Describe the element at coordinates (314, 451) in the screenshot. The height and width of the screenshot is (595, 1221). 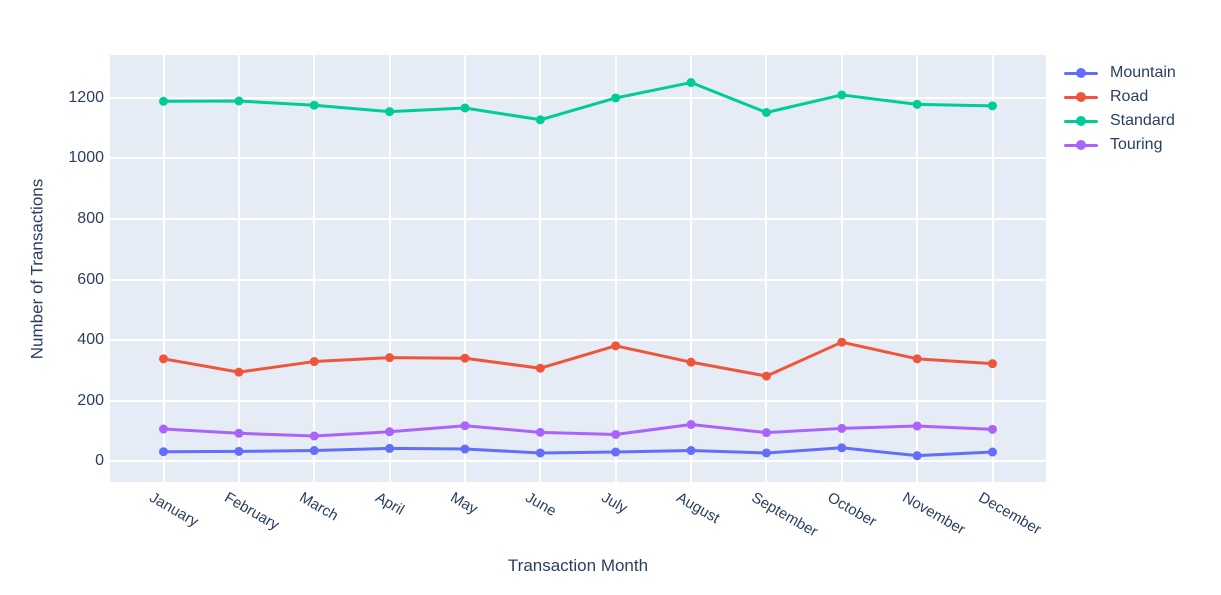
I see `data-point-mountain-march` at that location.